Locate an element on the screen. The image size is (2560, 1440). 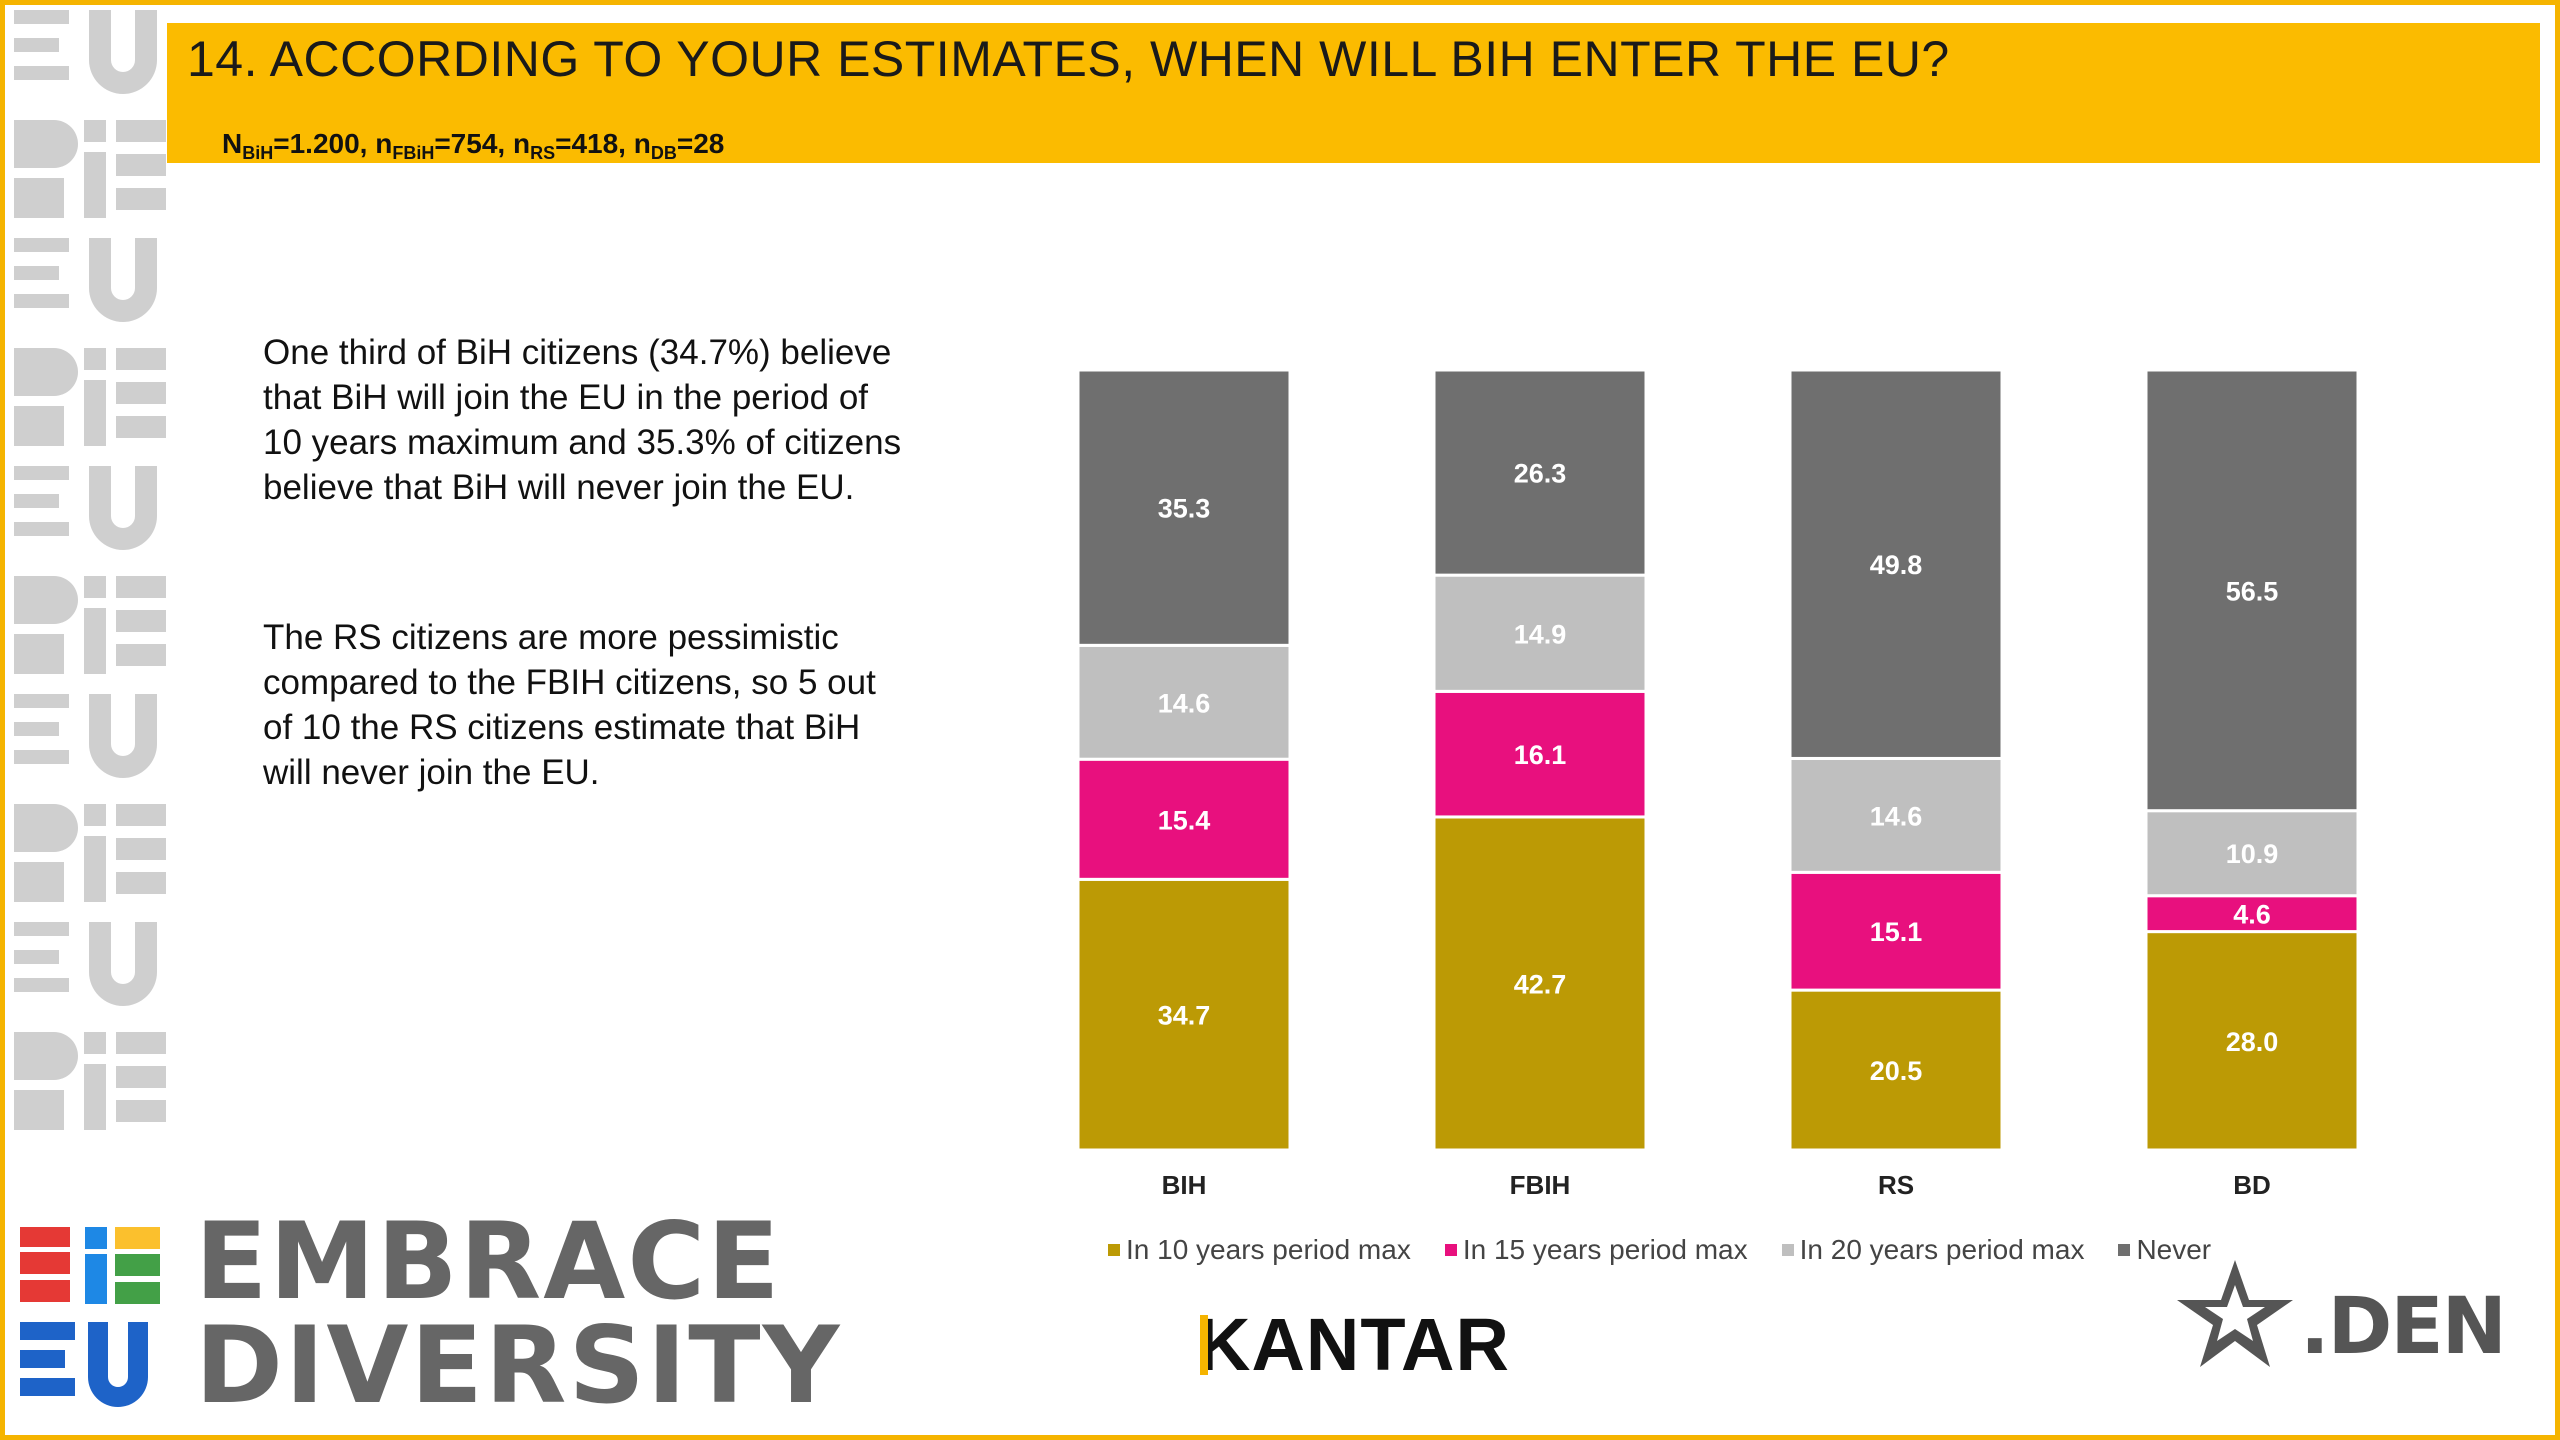
data-label-fbih-2: 14.9 is located at coordinates (1540, 634).